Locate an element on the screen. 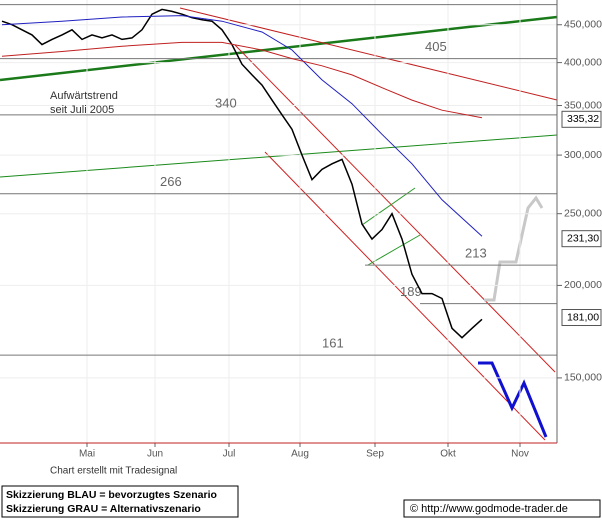 Image resolution: width=602 pixels, height=524 pixels. annotation: seit Juli 2005 is located at coordinates (82, 110).